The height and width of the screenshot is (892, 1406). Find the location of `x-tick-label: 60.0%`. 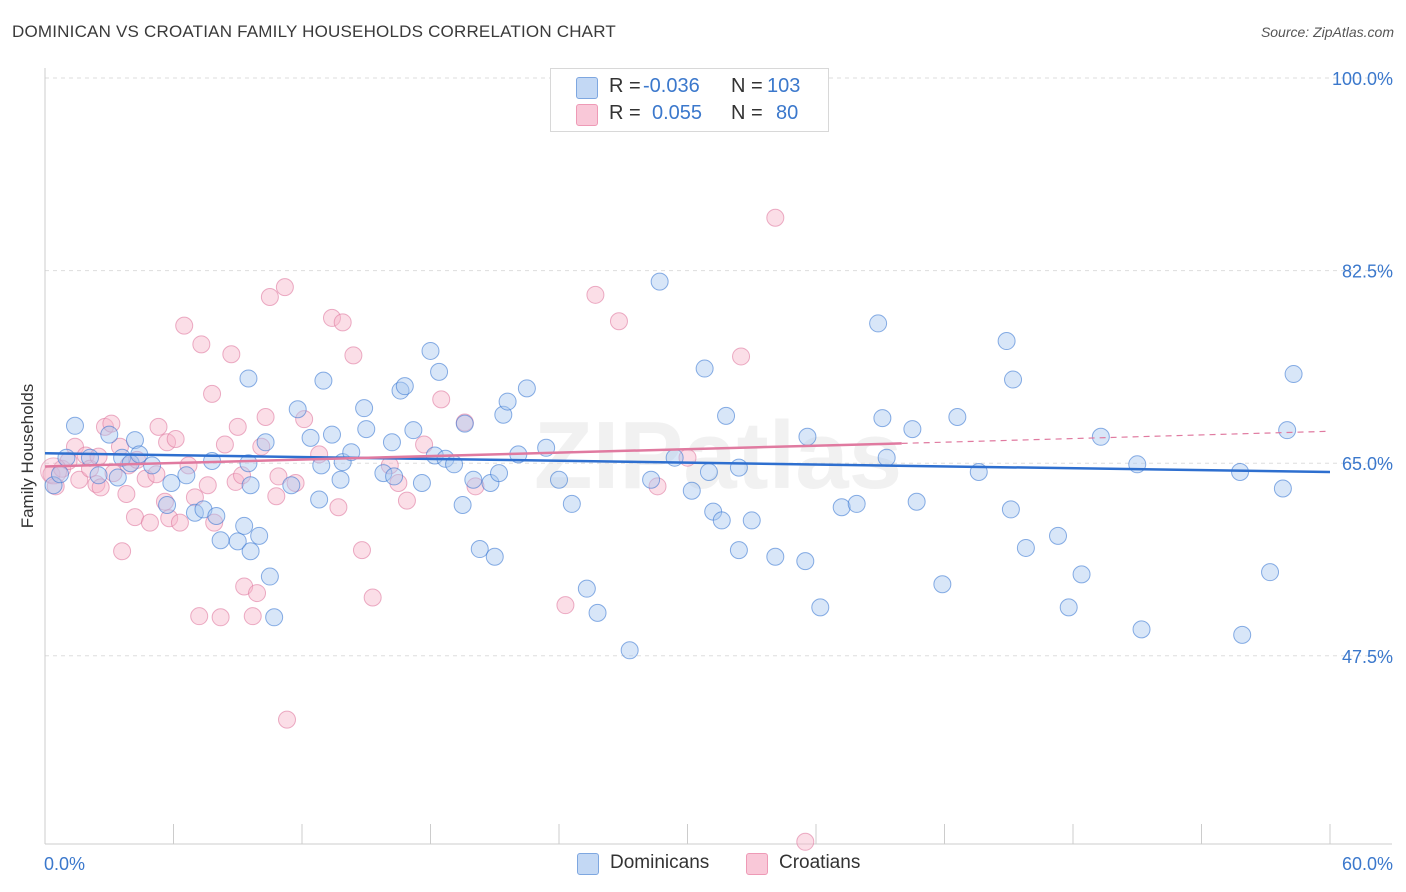

x-tick-label: 60.0% is located at coordinates (1367, 864).